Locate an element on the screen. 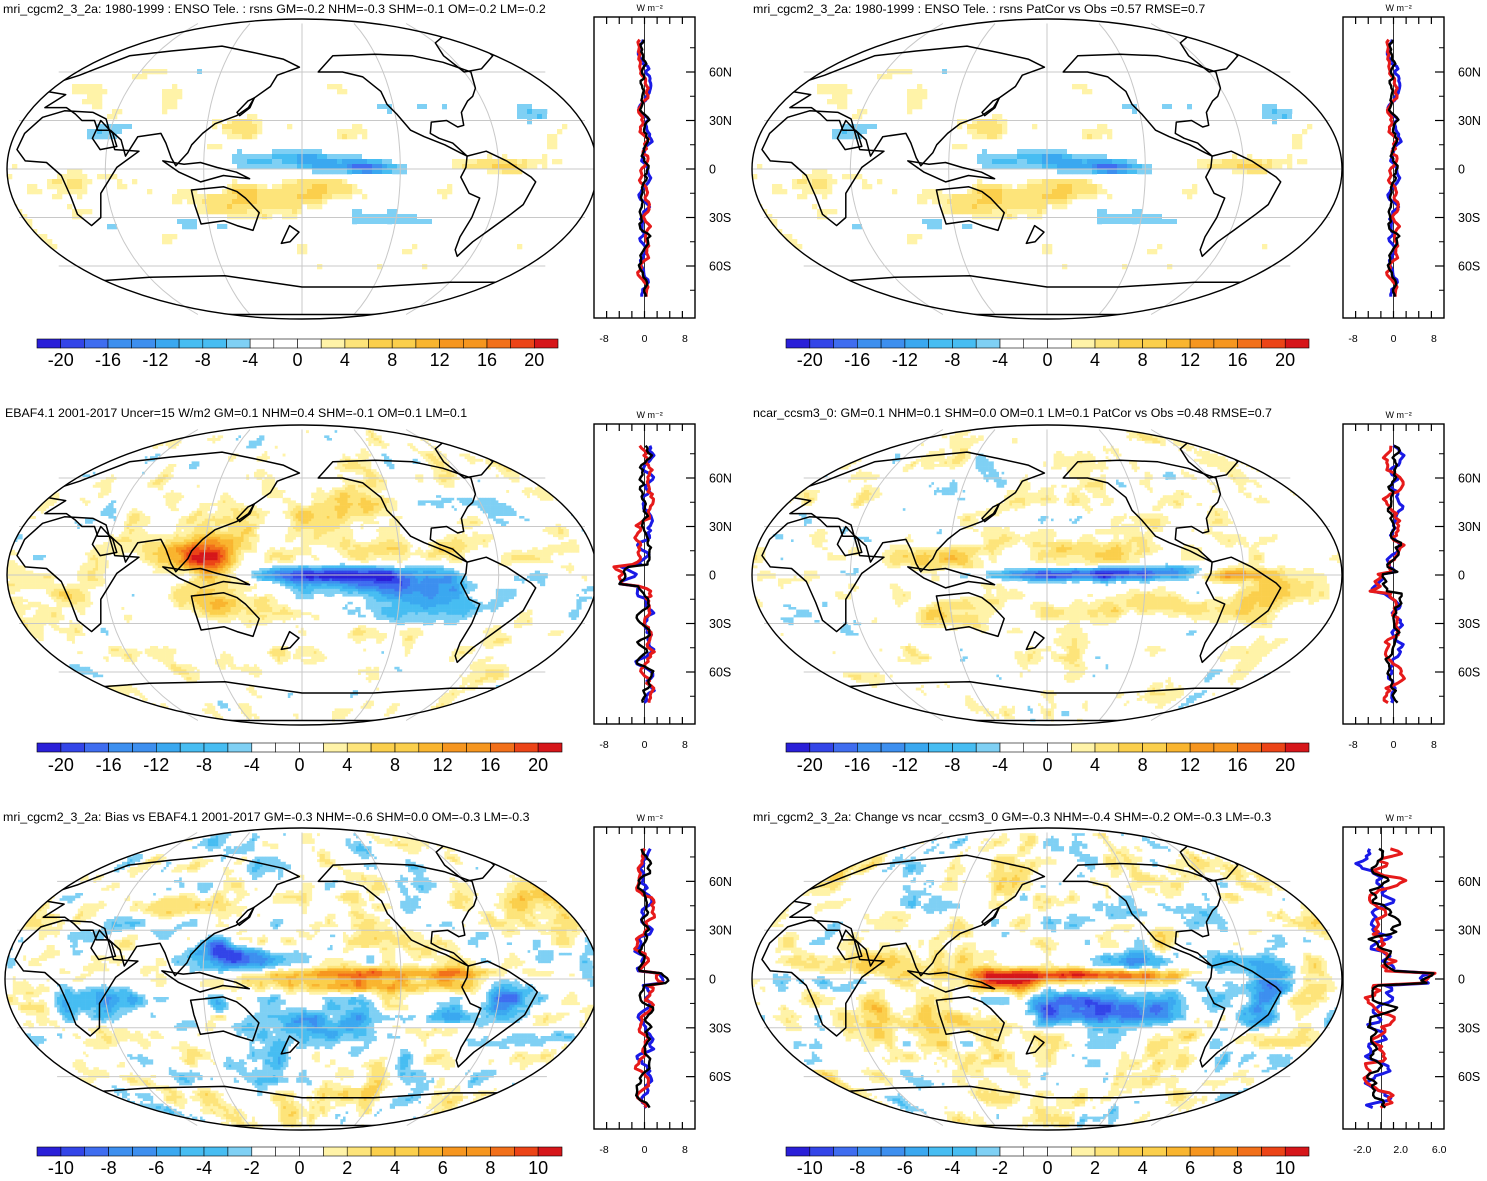 Image resolution: width=1487 pixels, height=1181 pixels. colorbar-label: -4 is located at coordinates (250, 360).